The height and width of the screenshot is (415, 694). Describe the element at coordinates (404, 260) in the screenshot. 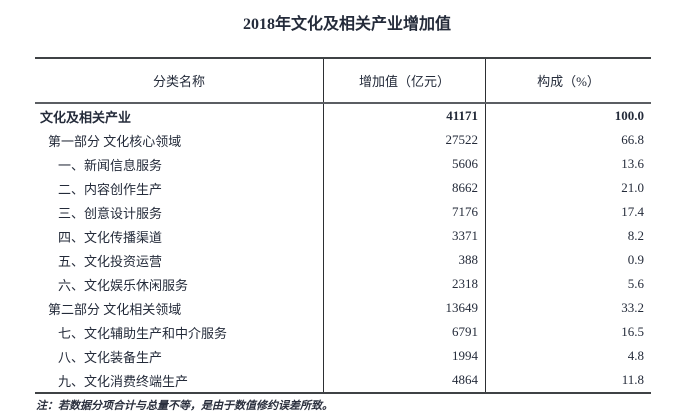

I see `row-value: 388` at that location.